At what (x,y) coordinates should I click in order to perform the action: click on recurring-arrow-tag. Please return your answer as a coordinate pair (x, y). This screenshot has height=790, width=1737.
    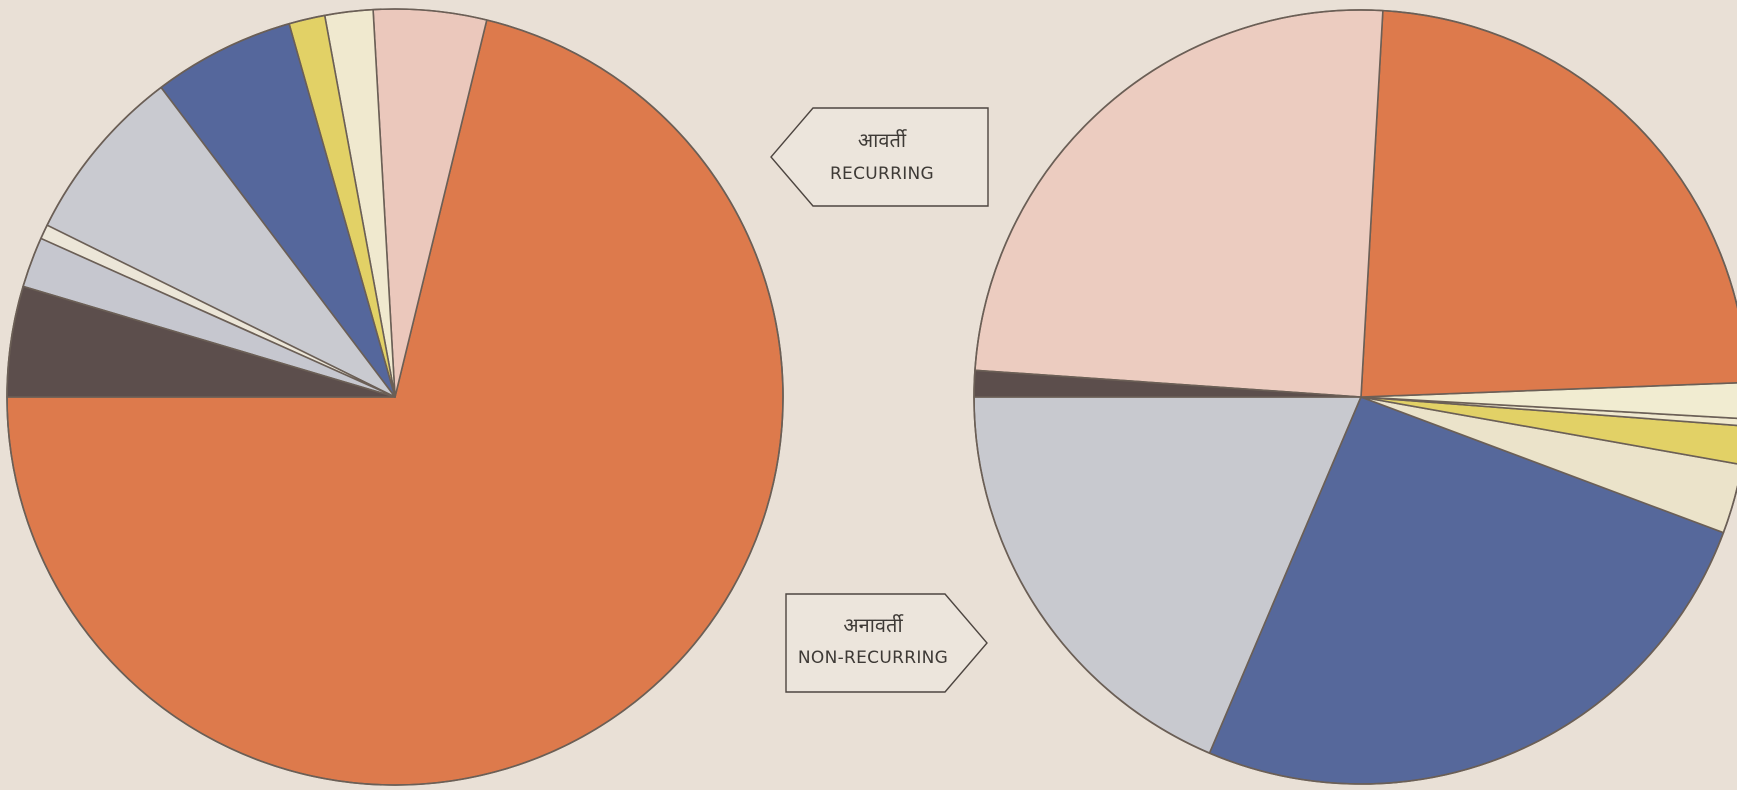
    Looking at the image, I should click on (879, 157).